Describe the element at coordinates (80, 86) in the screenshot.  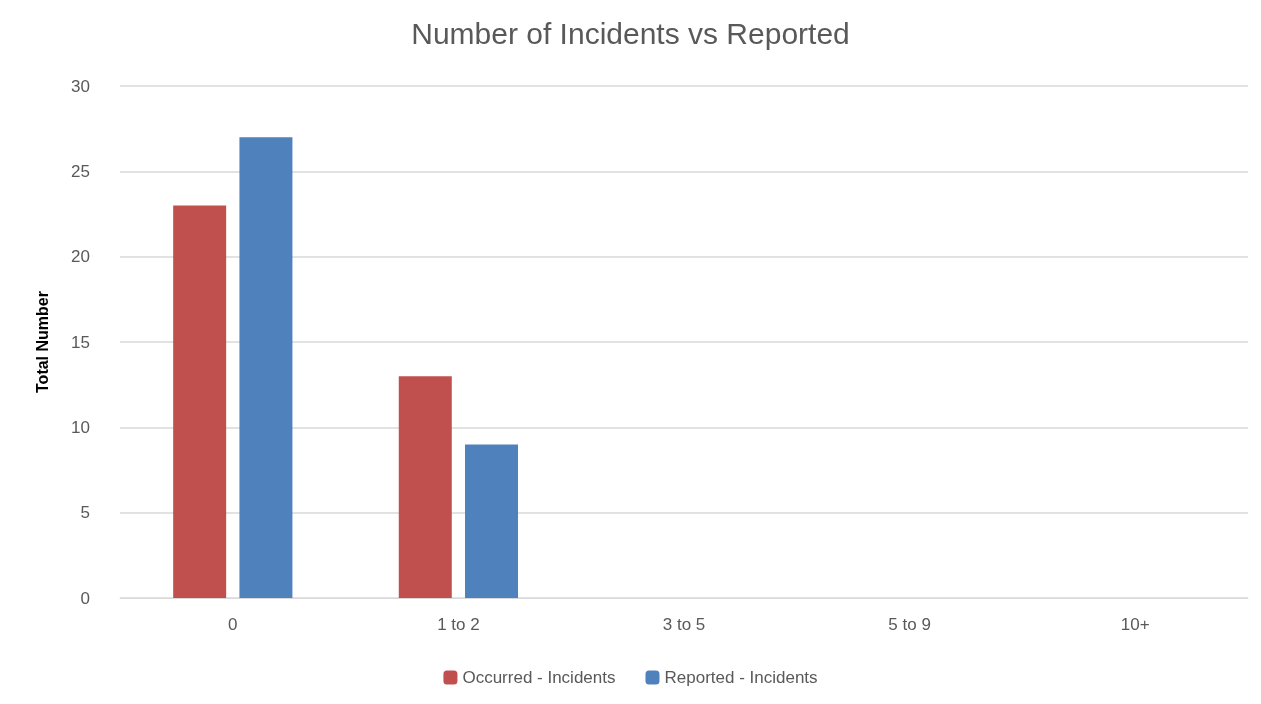
I see `y-tick-label: 30` at that location.